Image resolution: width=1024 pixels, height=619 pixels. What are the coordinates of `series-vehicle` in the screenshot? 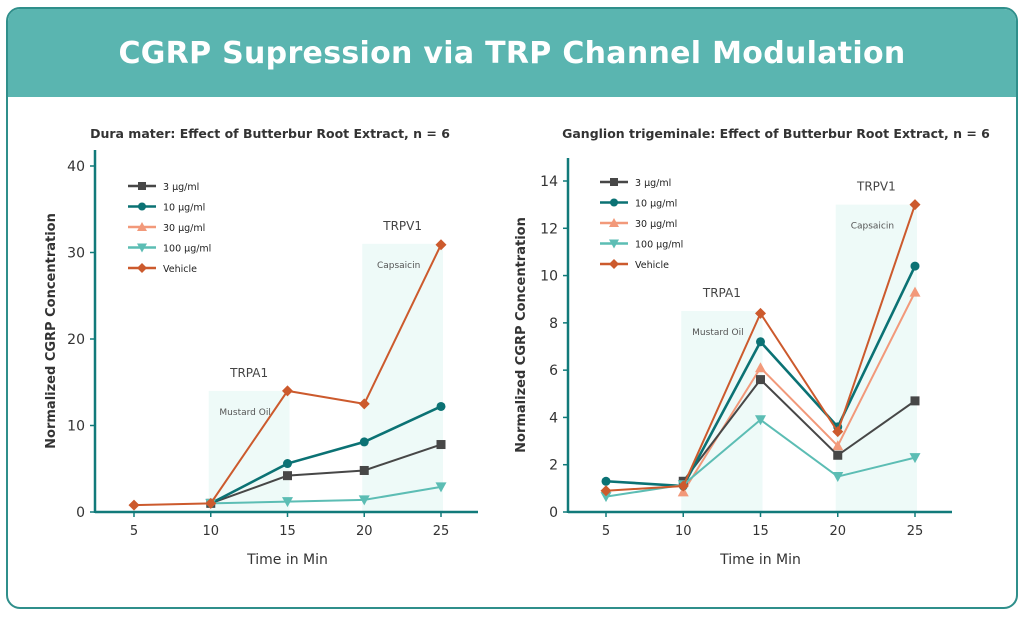 It's located at (287, 375).